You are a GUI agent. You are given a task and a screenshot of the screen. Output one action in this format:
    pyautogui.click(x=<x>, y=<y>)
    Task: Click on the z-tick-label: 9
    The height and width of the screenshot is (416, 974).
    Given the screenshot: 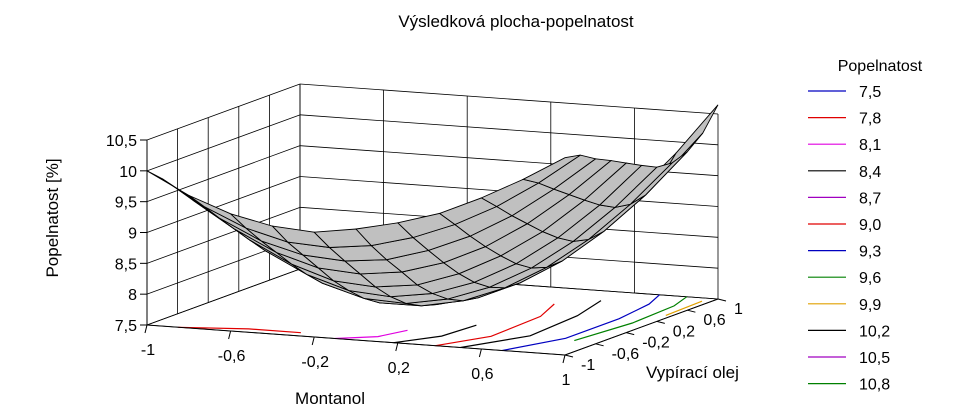 What is the action you would take?
    pyautogui.click(x=132, y=234)
    